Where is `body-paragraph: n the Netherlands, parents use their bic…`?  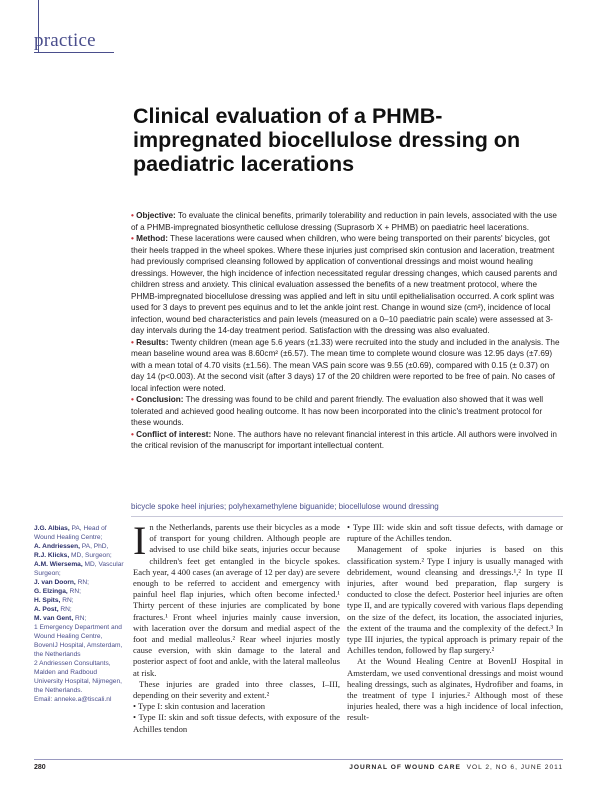
body-paragraph: n the Netherlands, parents use their bic… is located at coordinates (236, 600).